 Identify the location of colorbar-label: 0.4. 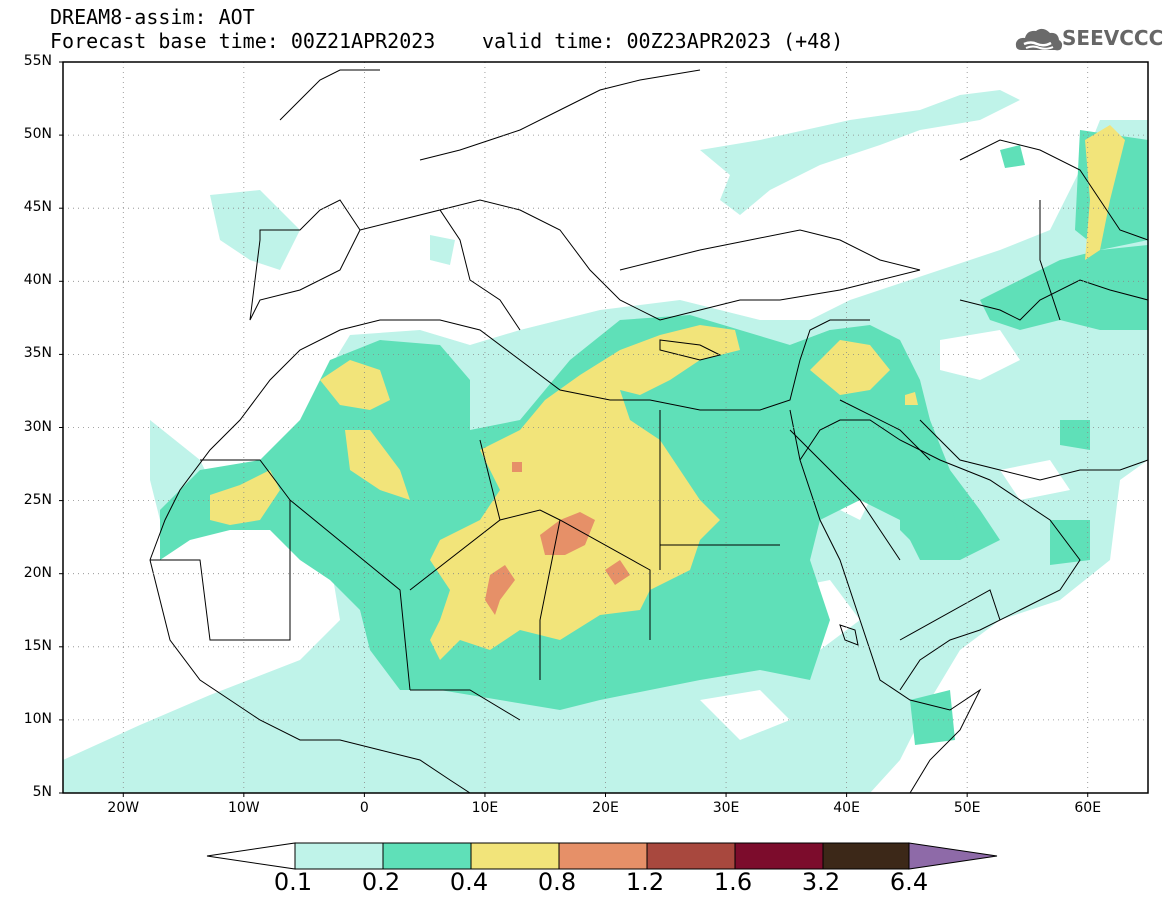
(469, 882).